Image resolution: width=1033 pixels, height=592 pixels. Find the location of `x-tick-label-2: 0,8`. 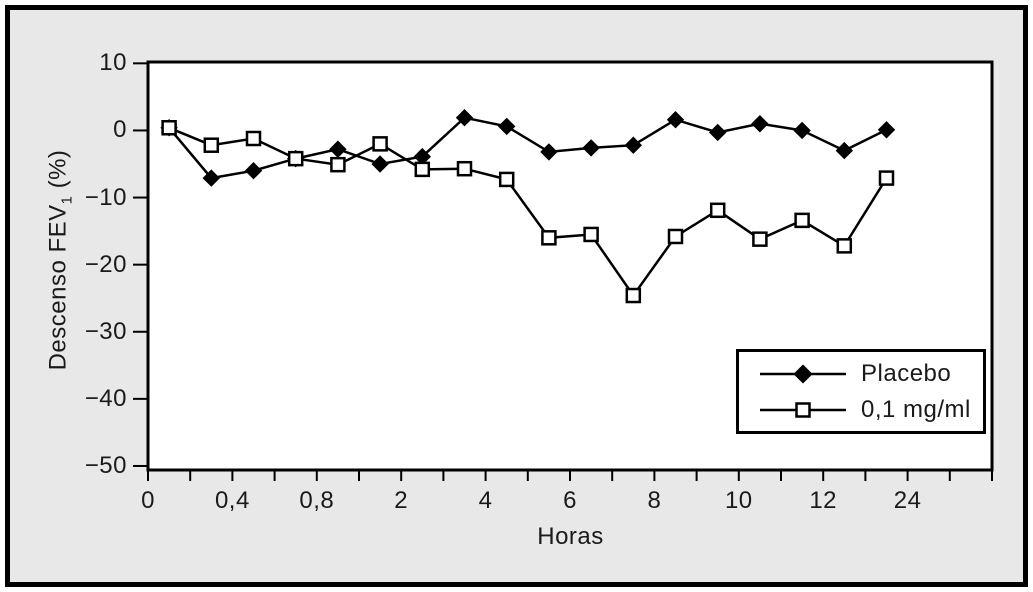

x-tick-label-2: 0,8 is located at coordinates (317, 500).